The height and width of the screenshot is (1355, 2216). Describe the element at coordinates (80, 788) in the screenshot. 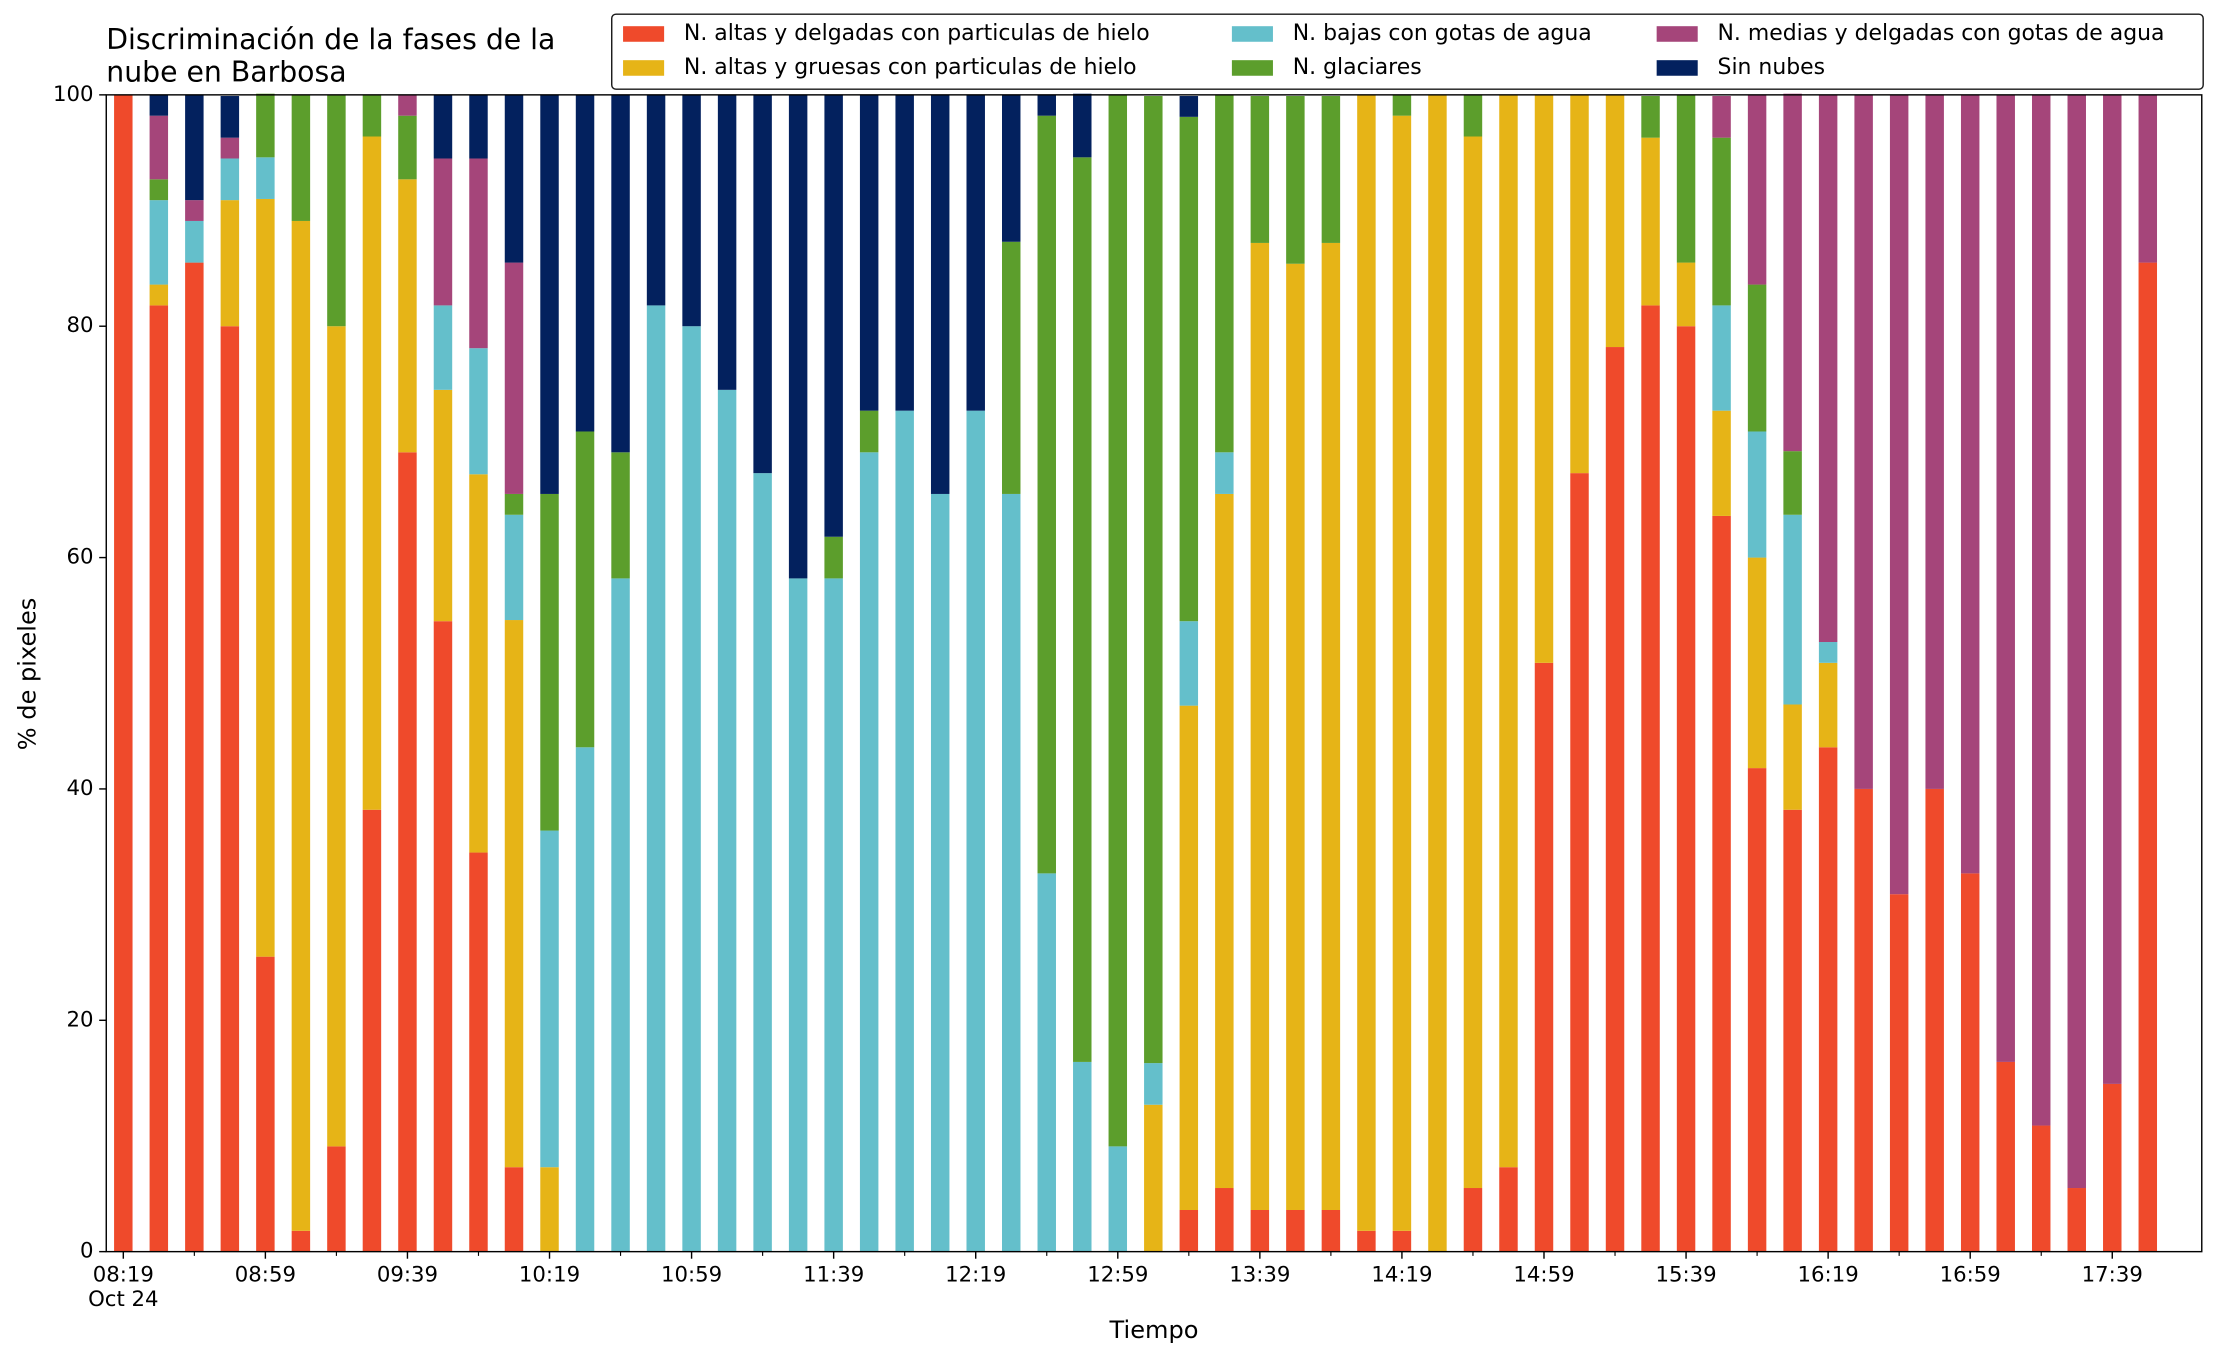

I see `y-tick-label: 40` at that location.